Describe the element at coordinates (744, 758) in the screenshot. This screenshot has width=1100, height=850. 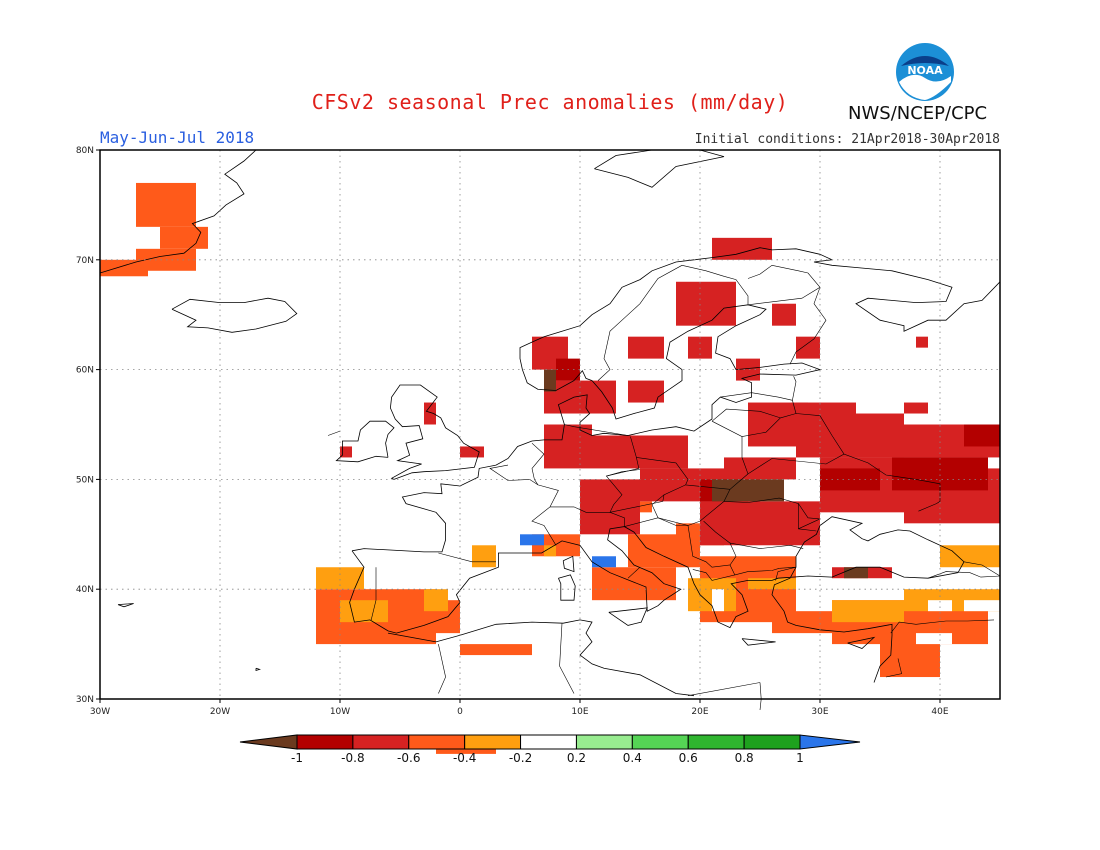
I see `colorbar-label: 0.8` at that location.